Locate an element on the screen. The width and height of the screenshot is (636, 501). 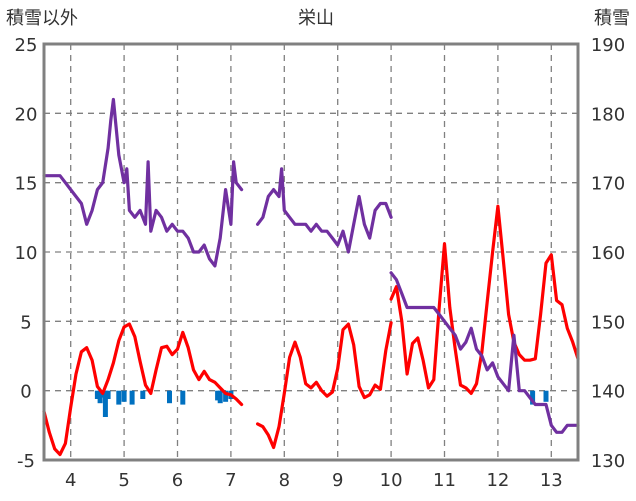
x-tick-label: 11 is located at coordinates (444, 480).